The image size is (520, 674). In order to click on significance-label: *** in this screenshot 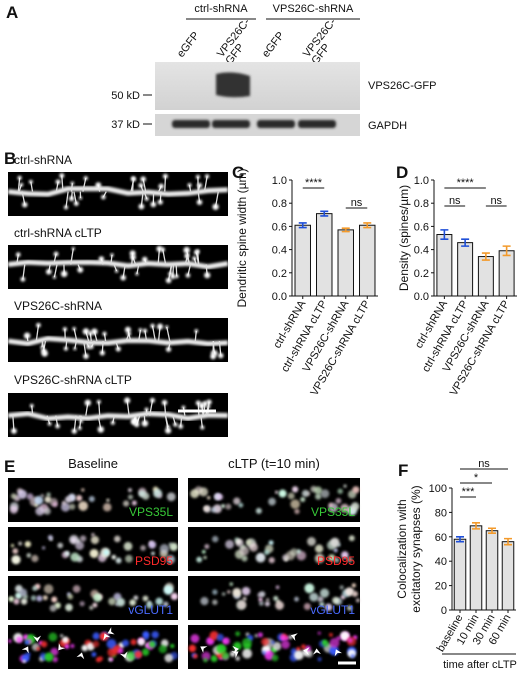, I will do `click(469, 492)`.